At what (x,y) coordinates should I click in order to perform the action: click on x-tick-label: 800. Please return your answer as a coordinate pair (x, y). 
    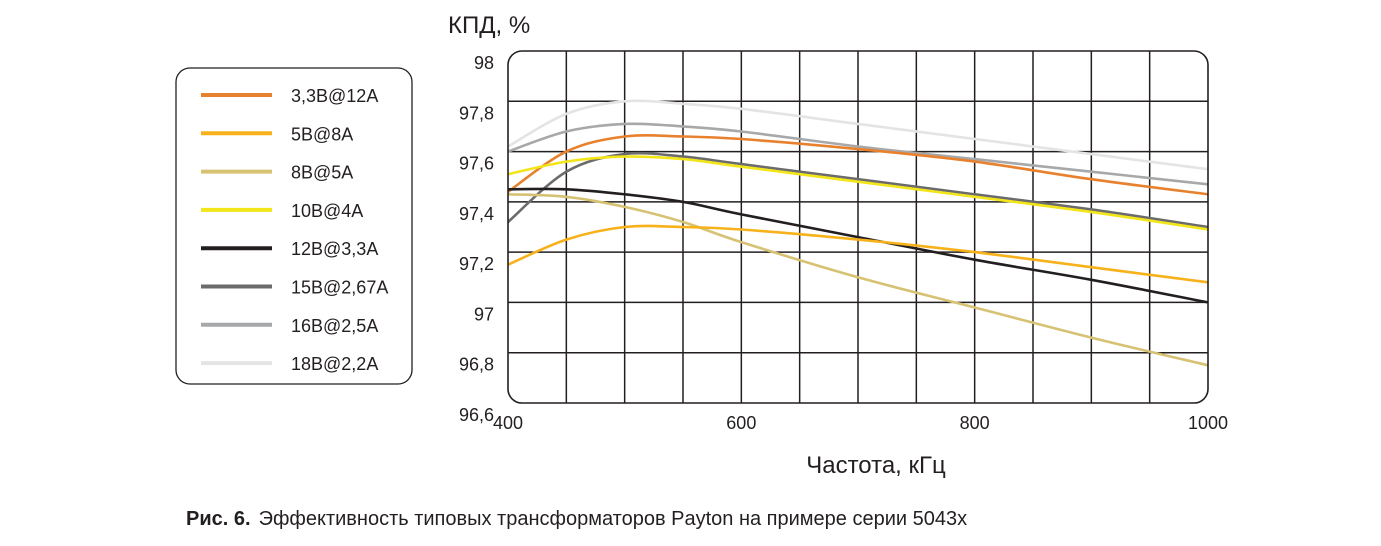
    Looking at the image, I should click on (975, 423).